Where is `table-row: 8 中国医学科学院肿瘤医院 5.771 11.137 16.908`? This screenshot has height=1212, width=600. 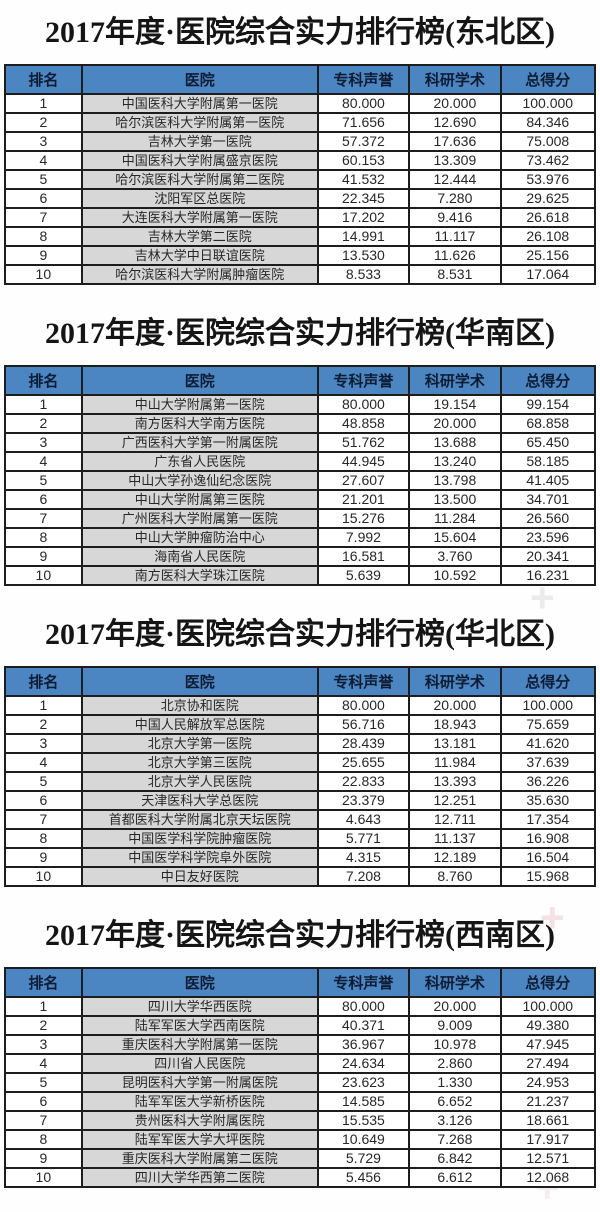
table-row: 8 中国医学科学院肿瘤医院 5.771 11.137 16.908 is located at coordinates (300, 838).